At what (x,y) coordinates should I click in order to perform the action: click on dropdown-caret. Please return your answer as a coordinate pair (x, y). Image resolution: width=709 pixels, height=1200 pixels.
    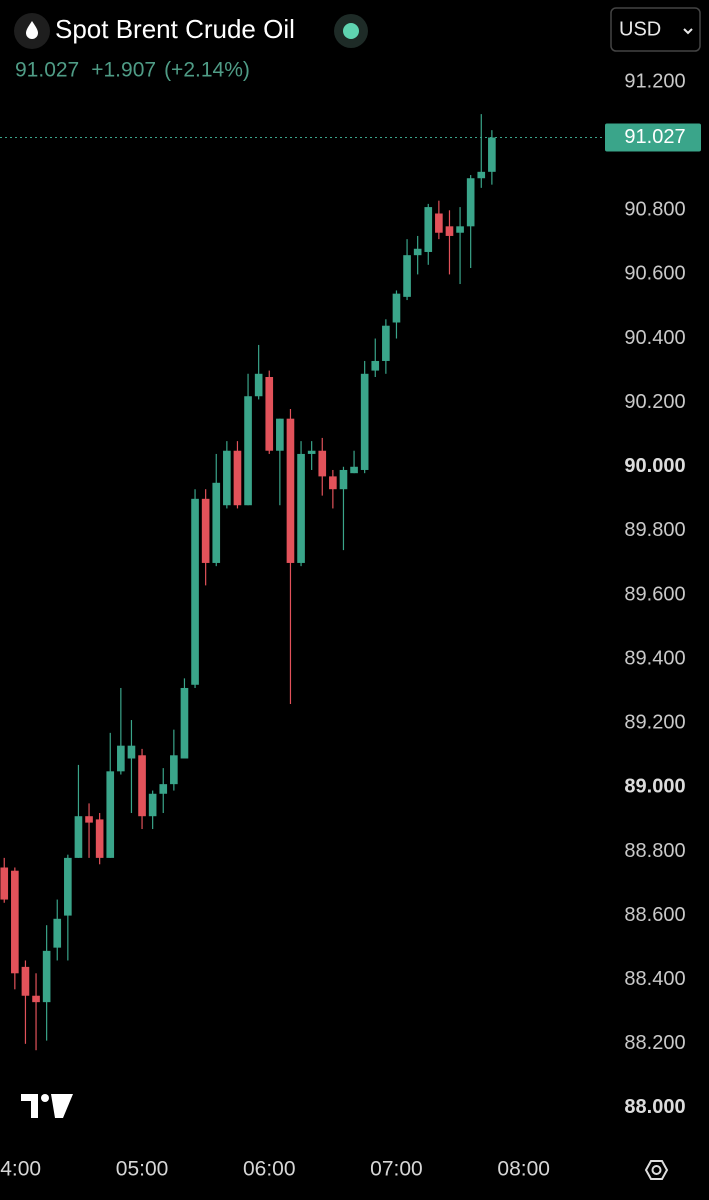
    Looking at the image, I should click on (688, 31).